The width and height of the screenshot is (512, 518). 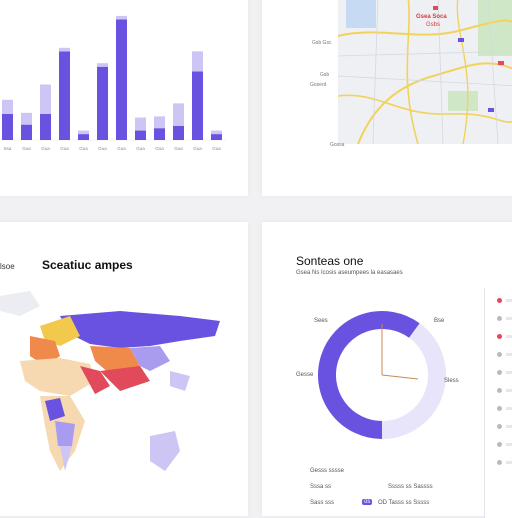 I want to click on bar-chart: Ssa Gua Gua Gua Gua Gua Gua Gua Gua Gua Gua Gua, so click(x=113, y=83).